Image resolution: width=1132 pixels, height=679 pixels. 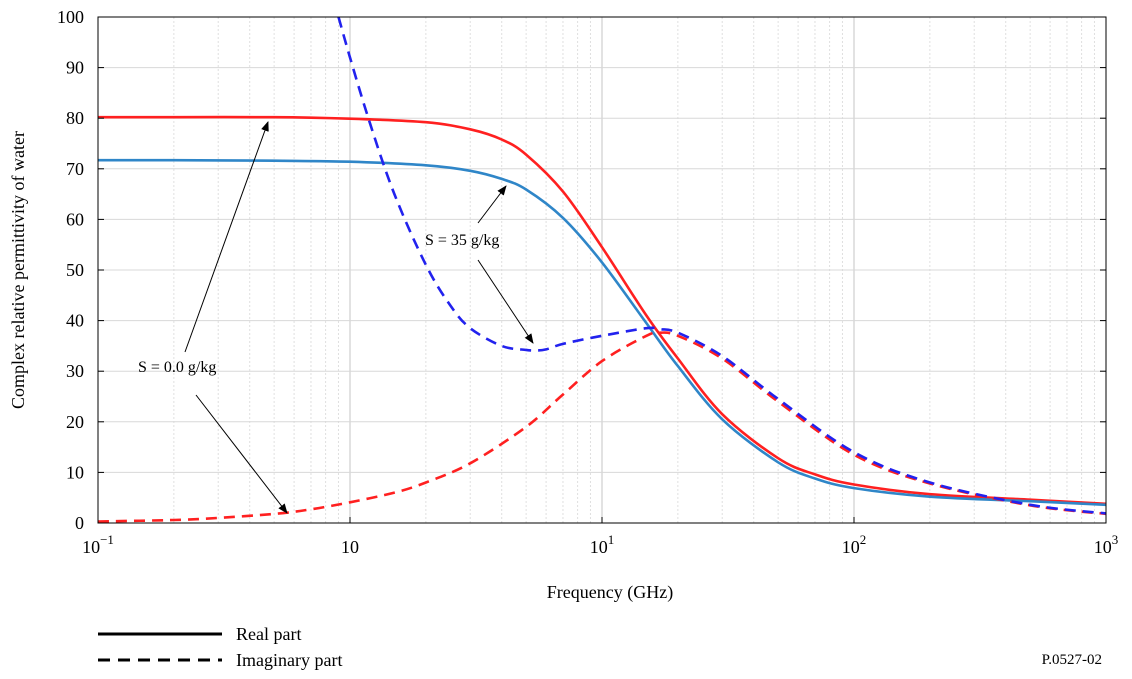 I want to click on y-tick-label: 70, so click(x=75, y=169).